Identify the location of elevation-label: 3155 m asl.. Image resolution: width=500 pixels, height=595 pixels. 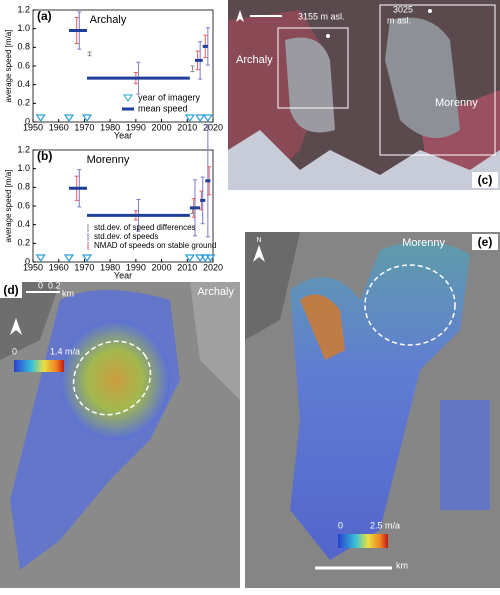
(321, 16).